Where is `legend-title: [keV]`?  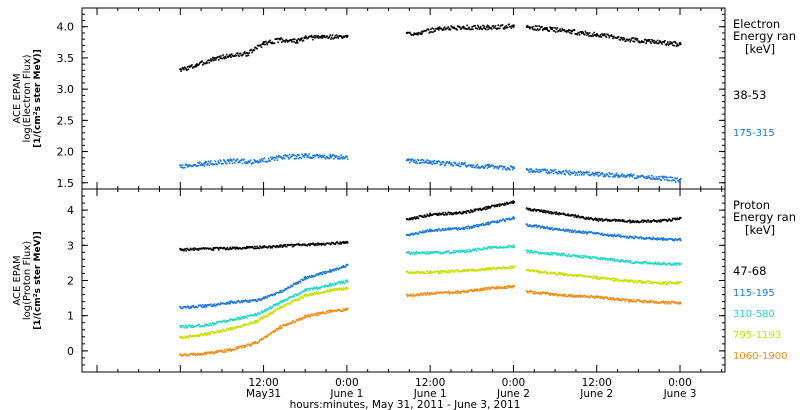 legend-title: [keV] is located at coordinates (760, 230).